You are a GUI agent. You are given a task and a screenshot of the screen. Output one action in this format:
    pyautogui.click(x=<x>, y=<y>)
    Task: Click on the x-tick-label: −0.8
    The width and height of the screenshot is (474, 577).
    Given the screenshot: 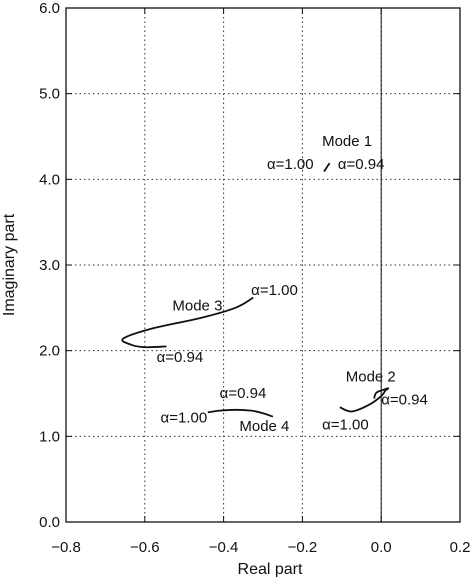 What is the action you would take?
    pyautogui.click(x=66, y=547)
    